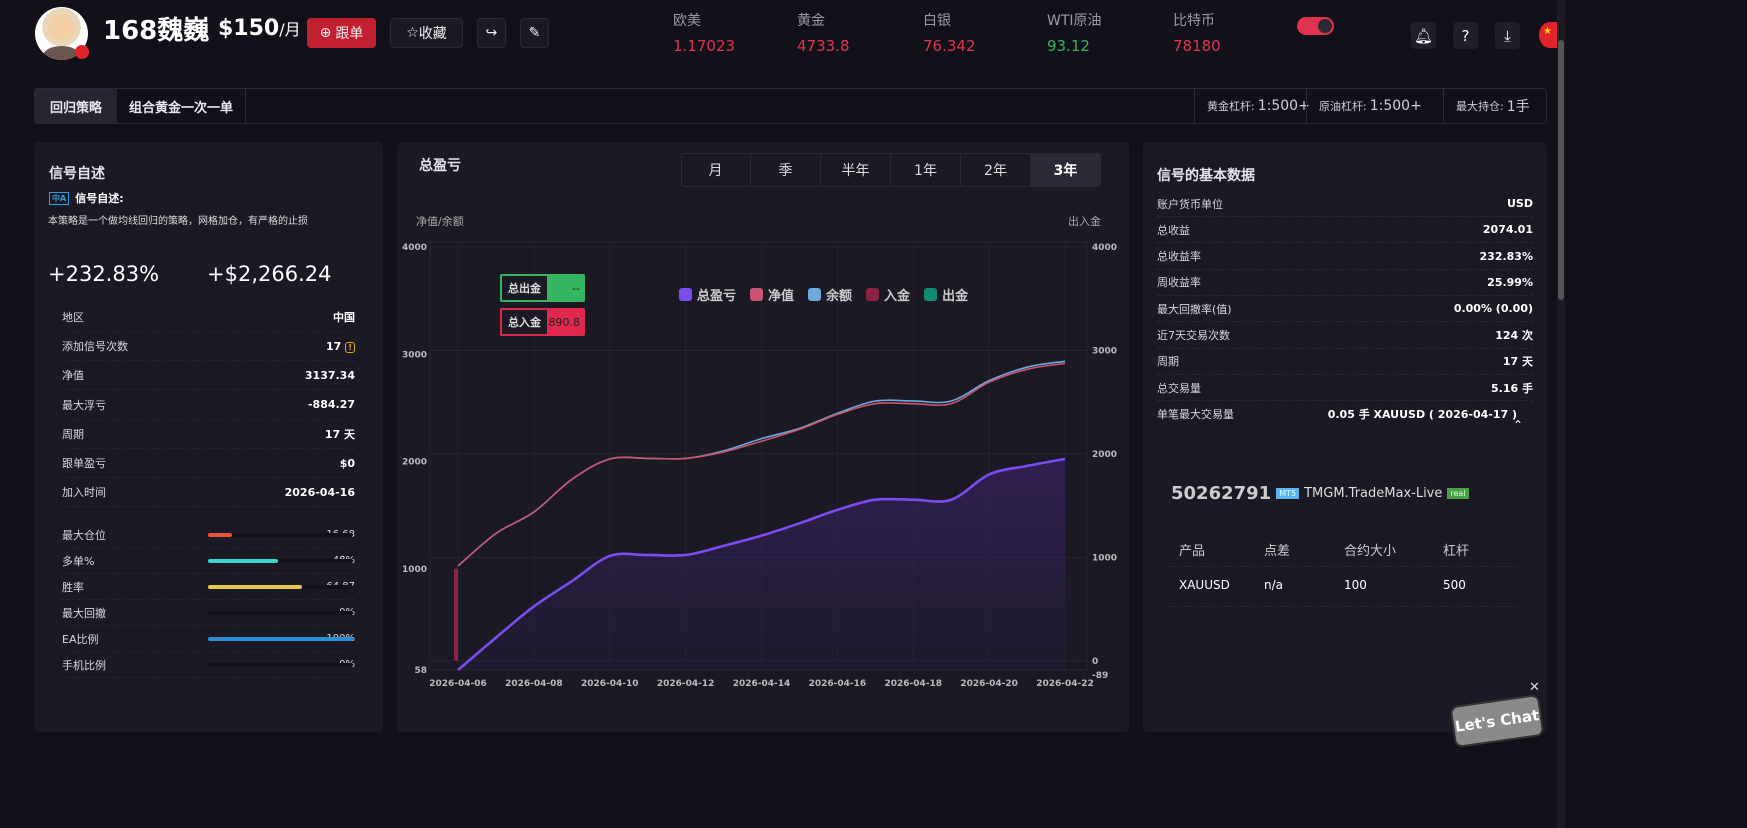 The image size is (1747, 828). Describe the element at coordinates (762, 684) in the screenshot. I see `x-tick-label: 2026-04-14` at that location.